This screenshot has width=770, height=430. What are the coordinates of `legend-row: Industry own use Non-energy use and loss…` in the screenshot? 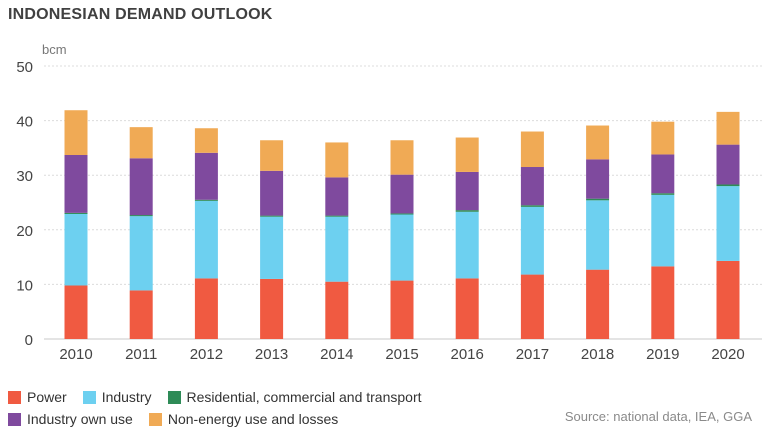 It's located at (248, 419).